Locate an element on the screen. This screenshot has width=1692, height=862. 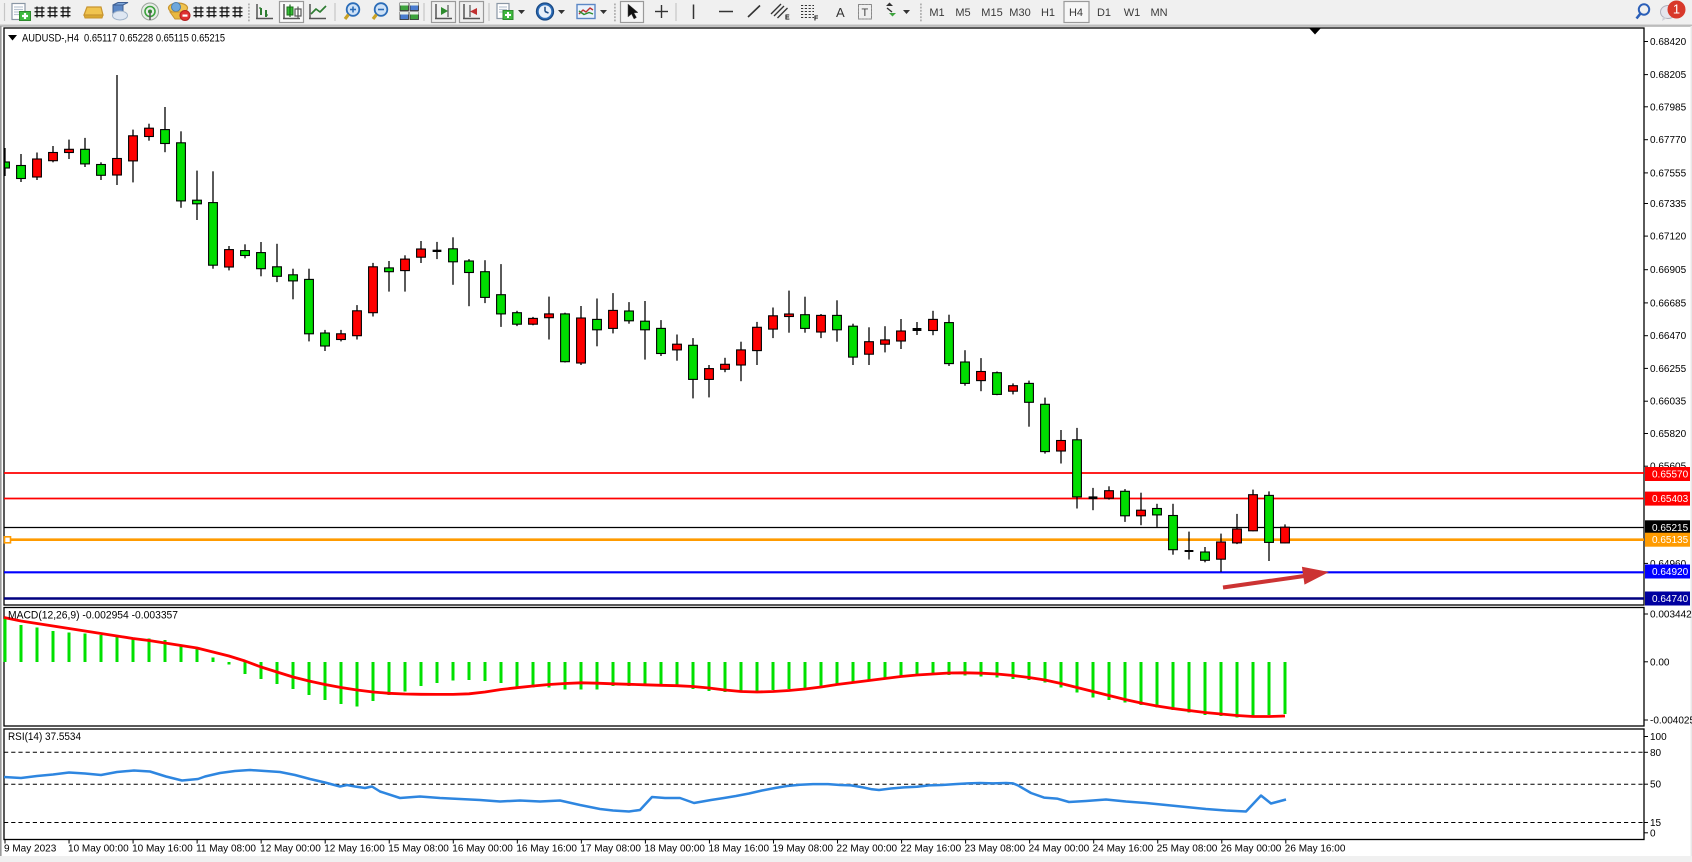
svg-text: 22 May 16:00 is located at coordinates (931, 849).